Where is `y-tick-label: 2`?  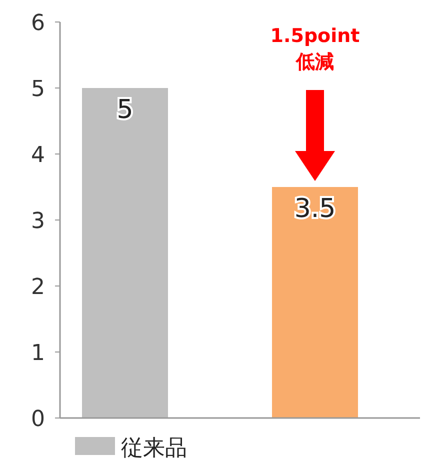
y-tick-label: 2 is located at coordinates (38, 287).